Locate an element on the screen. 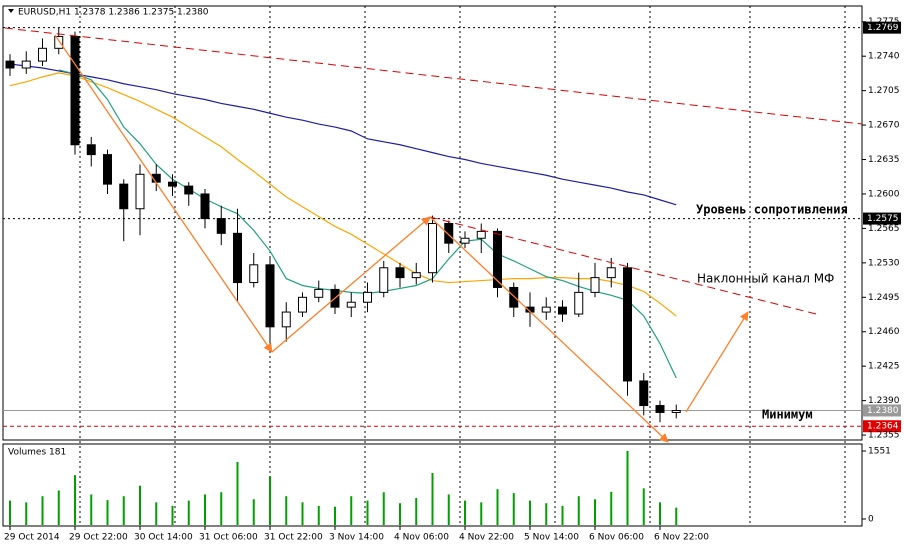 This screenshot has width=904, height=550. chart-title: EURUSD,H1 1.2378 1.2386 1.2375 1.2380 is located at coordinates (113, 13).